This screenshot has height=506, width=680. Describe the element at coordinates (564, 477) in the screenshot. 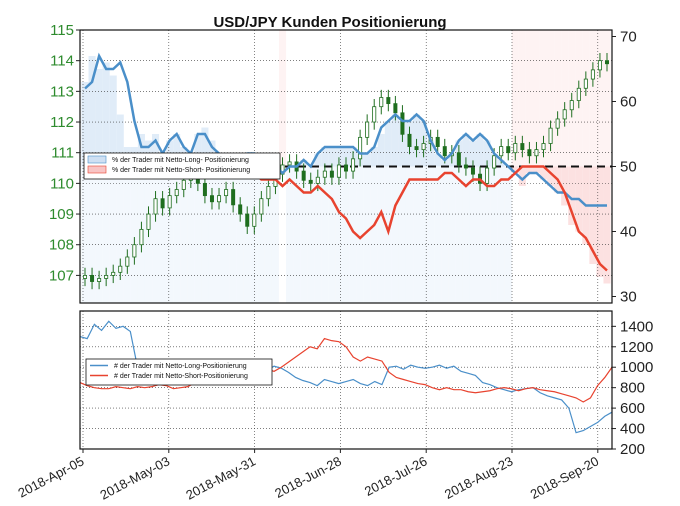

I see `x-tick-label: 2018-Sep-20` at that location.